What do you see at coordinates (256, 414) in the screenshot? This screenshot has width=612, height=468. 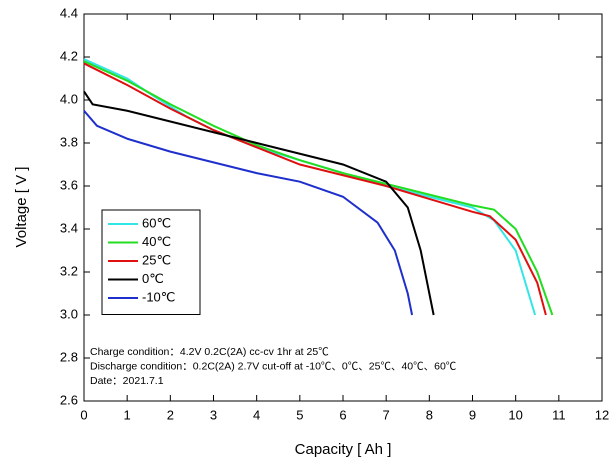 I see `x-tick-label: 4` at bounding box center [256, 414].